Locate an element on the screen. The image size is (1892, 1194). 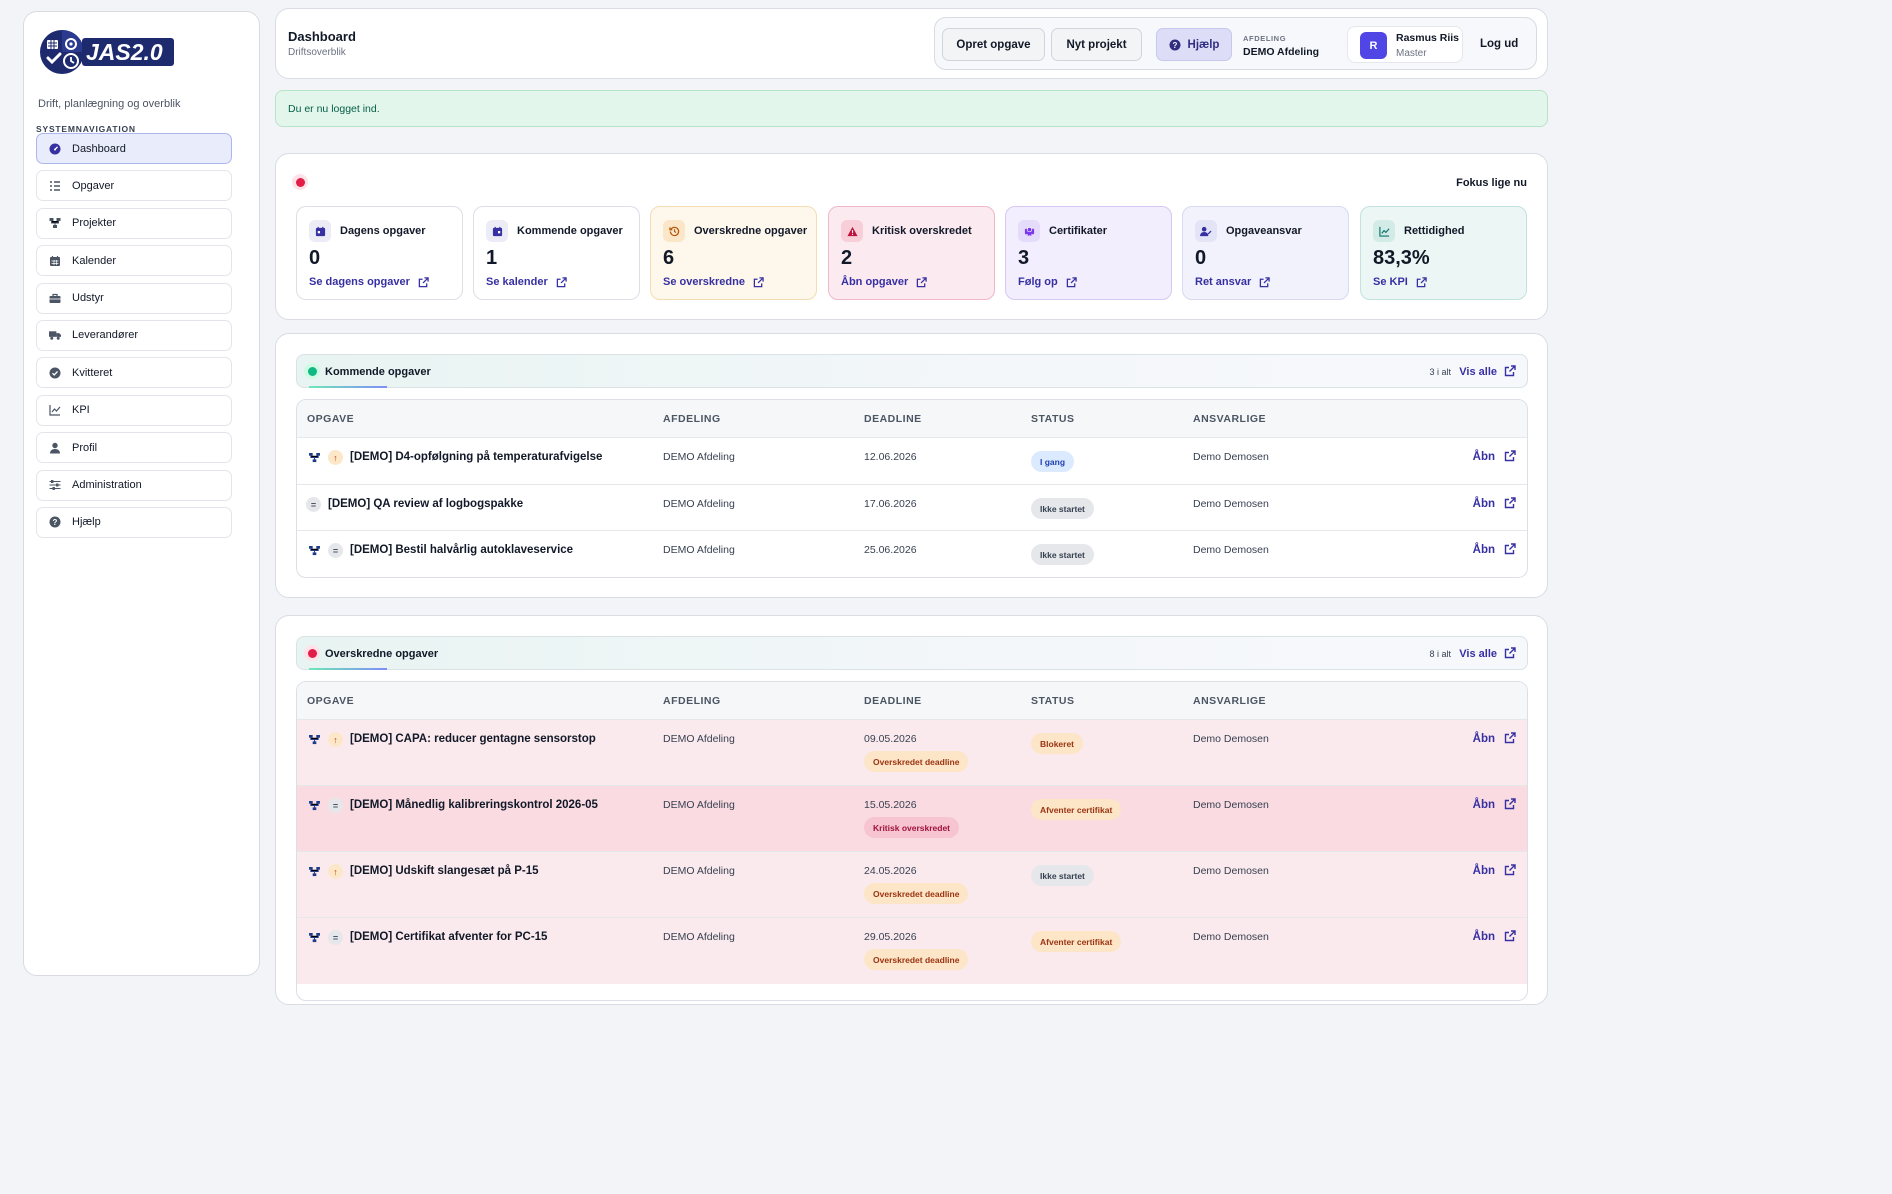
card-link: Se KPI is located at coordinates (1400, 282).